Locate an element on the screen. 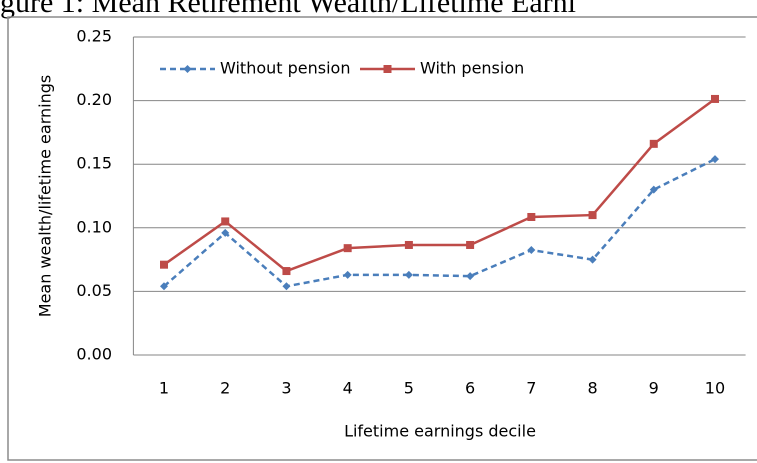  legend-label: Without pension is located at coordinates (285, 68).